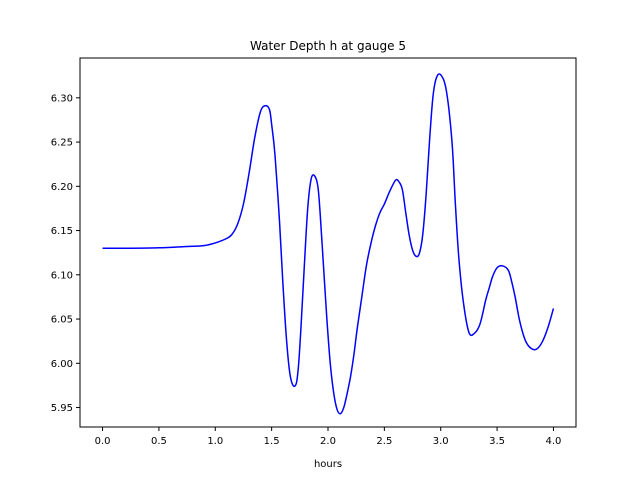 The height and width of the screenshot is (480, 640). What do you see at coordinates (497, 441) in the screenshot?
I see `x-tick-label: 3.5` at bounding box center [497, 441].